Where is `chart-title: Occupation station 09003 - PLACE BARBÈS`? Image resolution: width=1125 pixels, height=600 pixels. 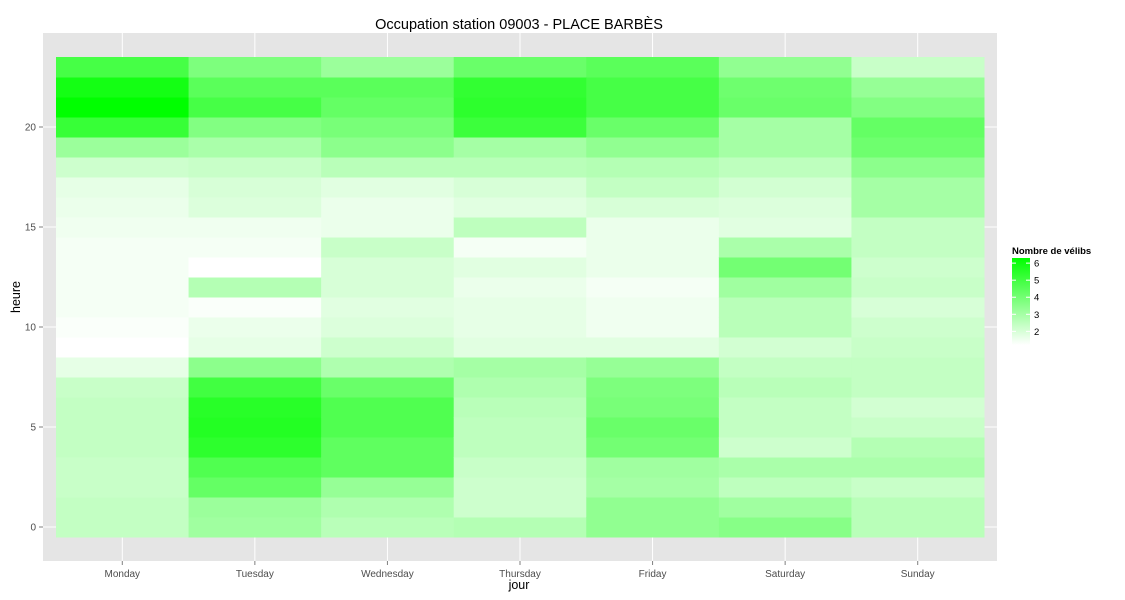 chart-title: Occupation station 09003 - PLACE BARBÈS is located at coordinates (519, 24).